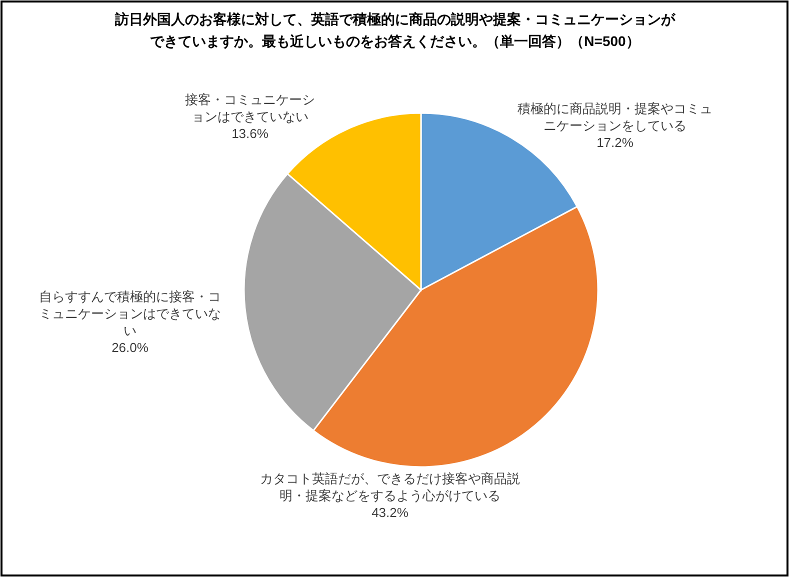  I want to click on data-label: 26.0%, so click(130, 347).